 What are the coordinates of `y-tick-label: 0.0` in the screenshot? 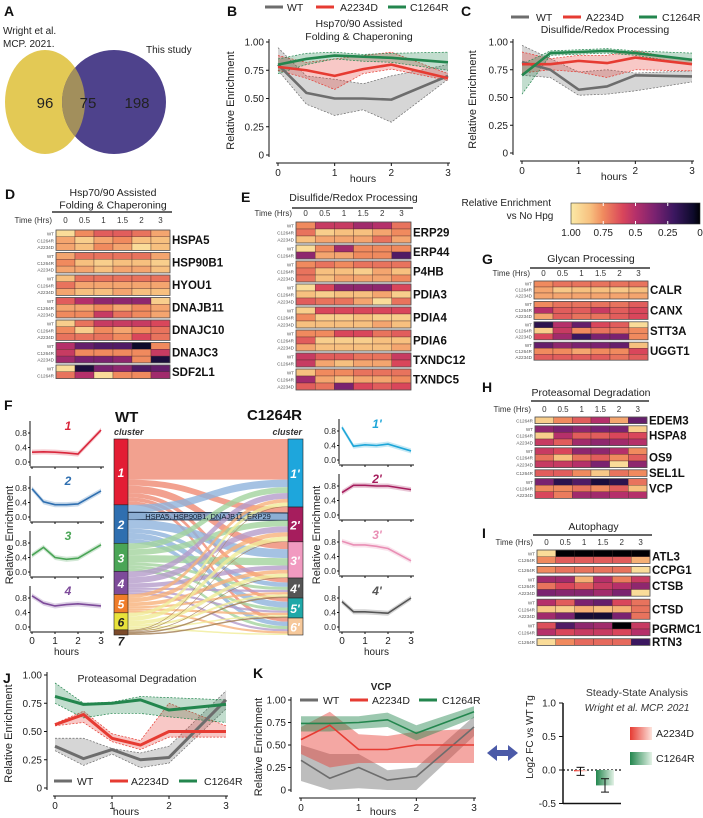 It's located at (330, 627).